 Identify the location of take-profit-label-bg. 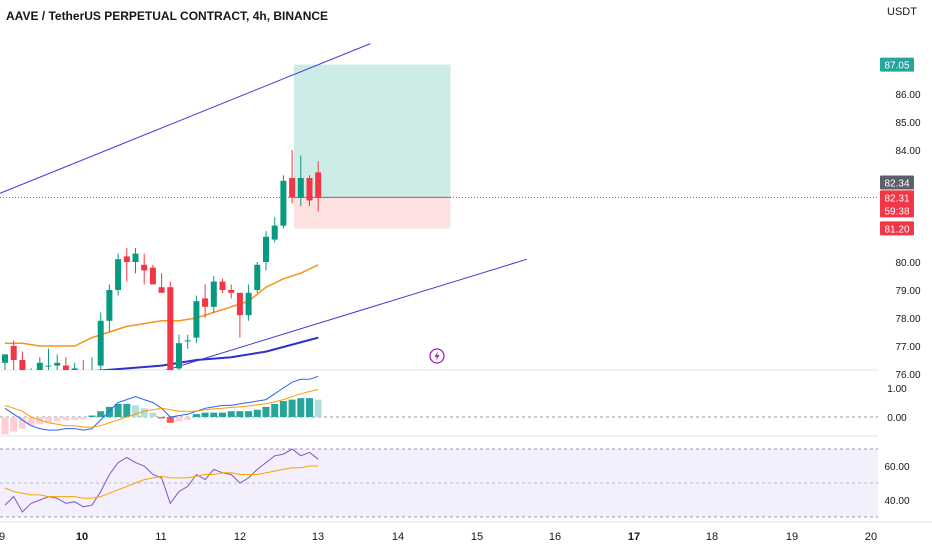
(897, 64).